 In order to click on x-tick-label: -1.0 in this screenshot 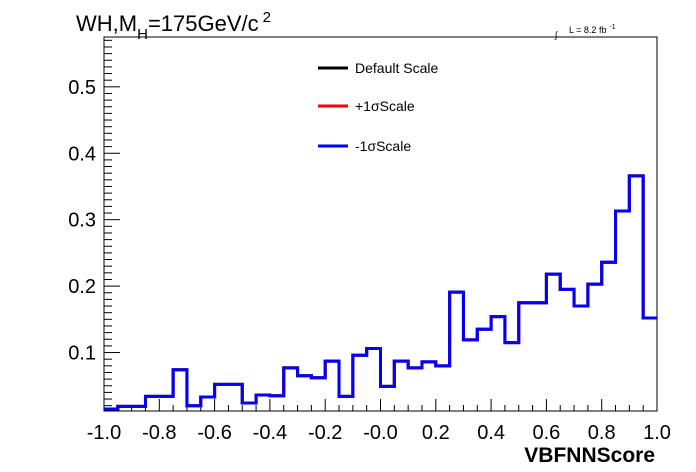, I will do `click(104, 433)`.